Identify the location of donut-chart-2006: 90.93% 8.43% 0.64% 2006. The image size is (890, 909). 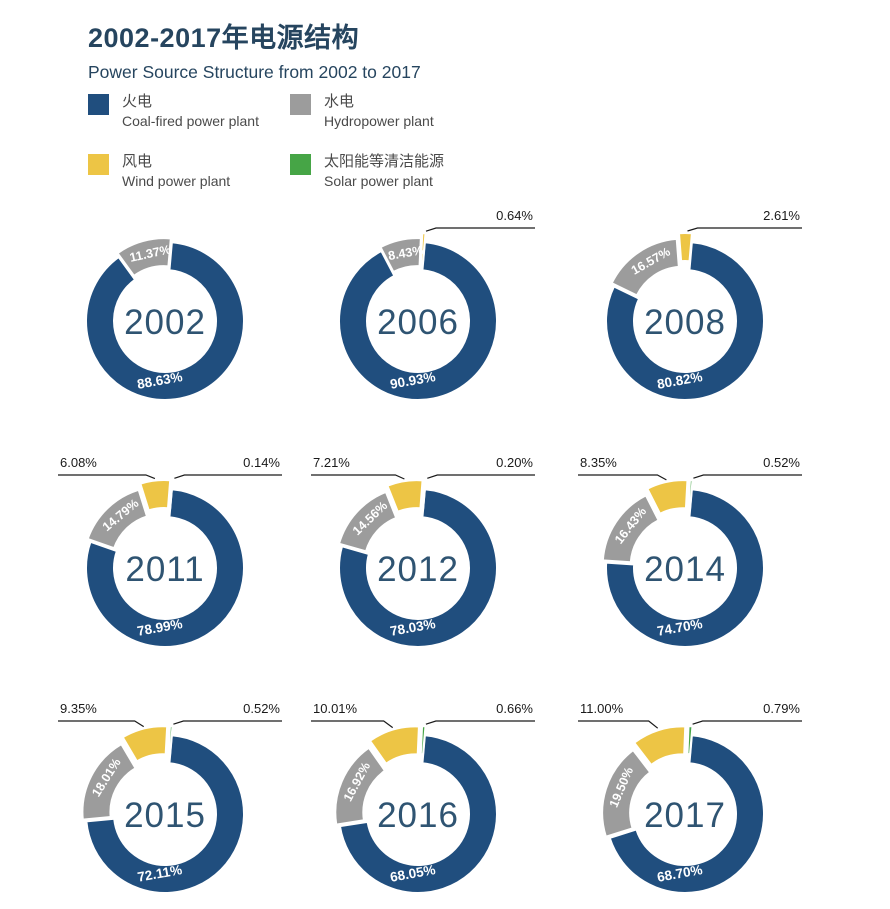
(418, 315).